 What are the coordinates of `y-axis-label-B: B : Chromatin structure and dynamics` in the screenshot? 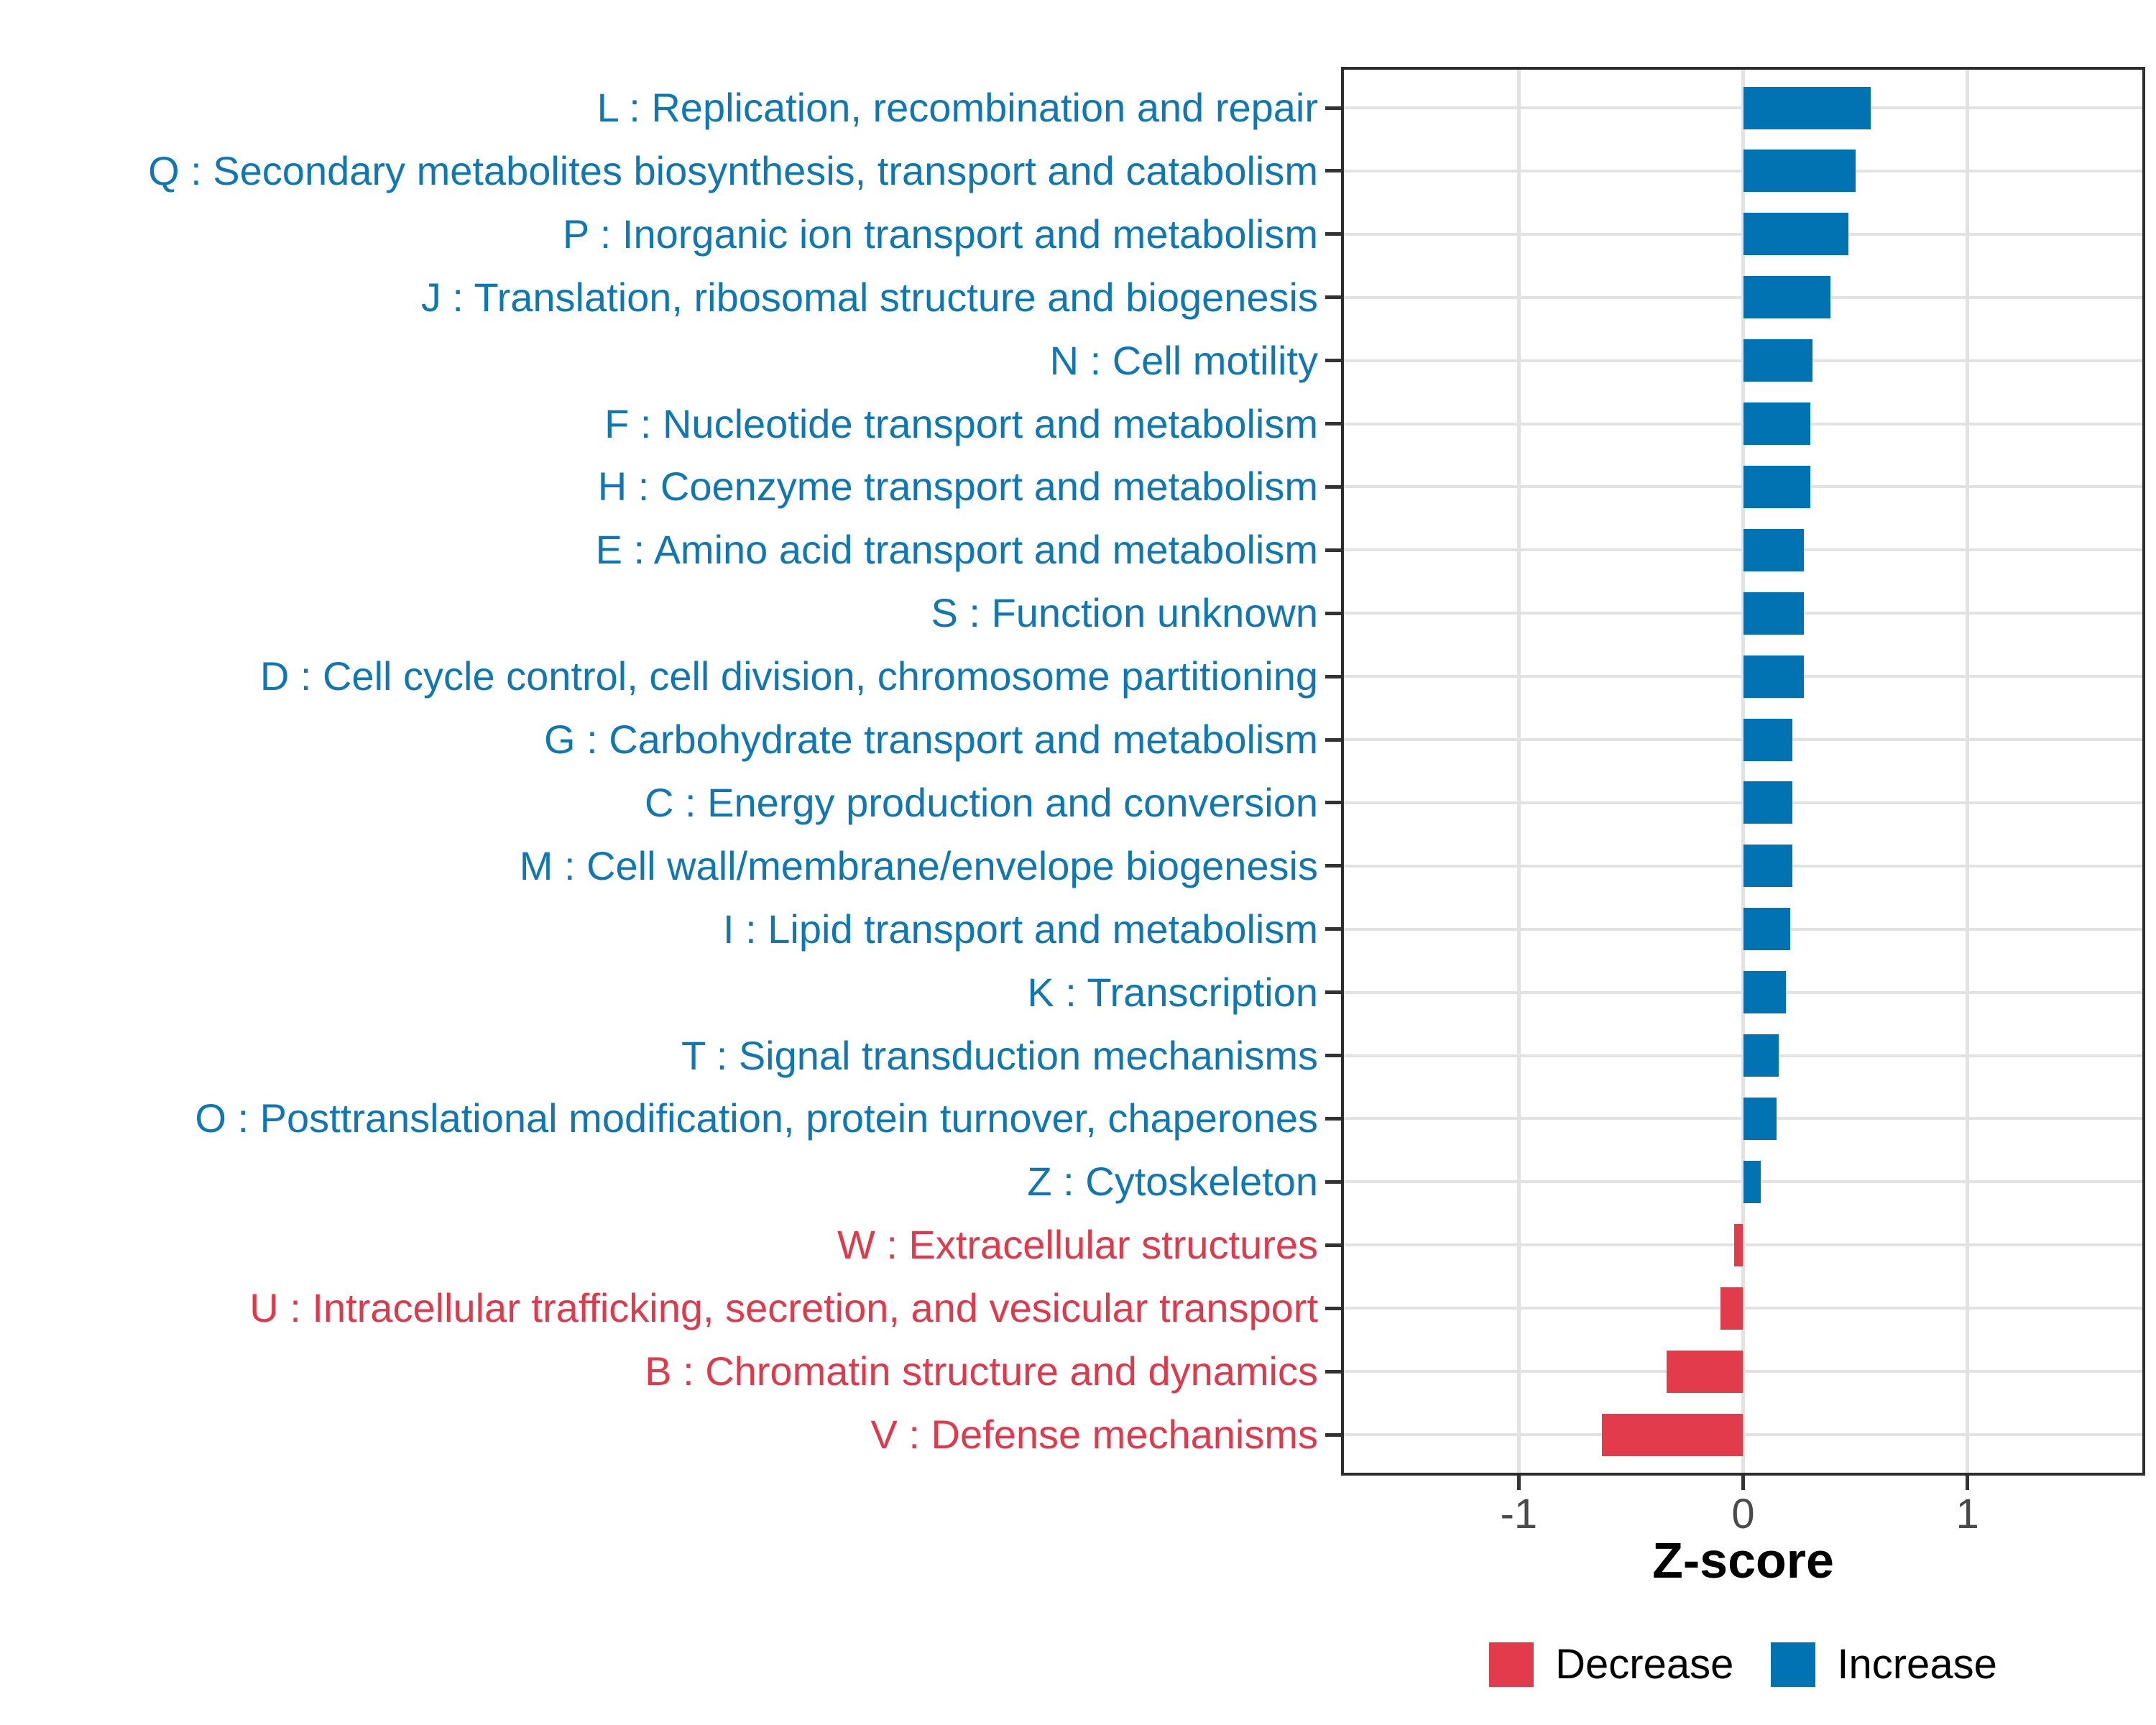 It's located at (981, 1371).